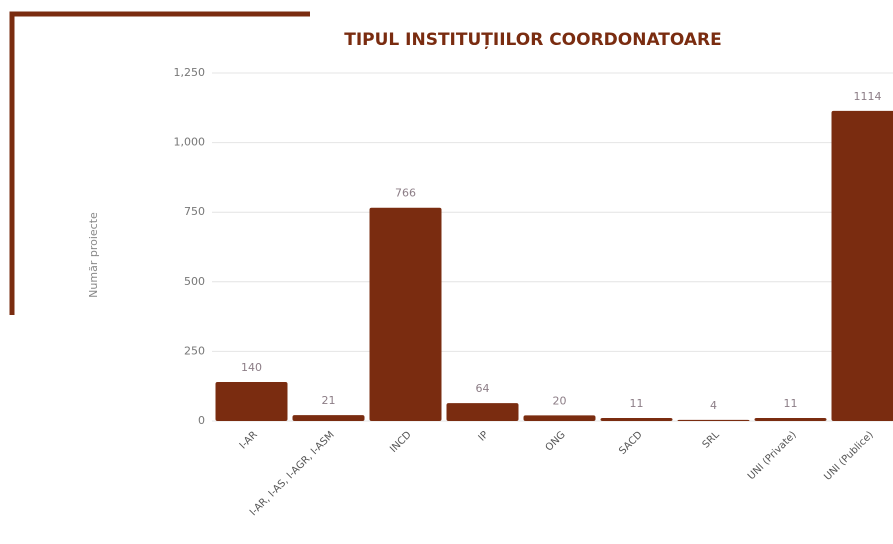  I want to click on value-label: 64, so click(483, 388).